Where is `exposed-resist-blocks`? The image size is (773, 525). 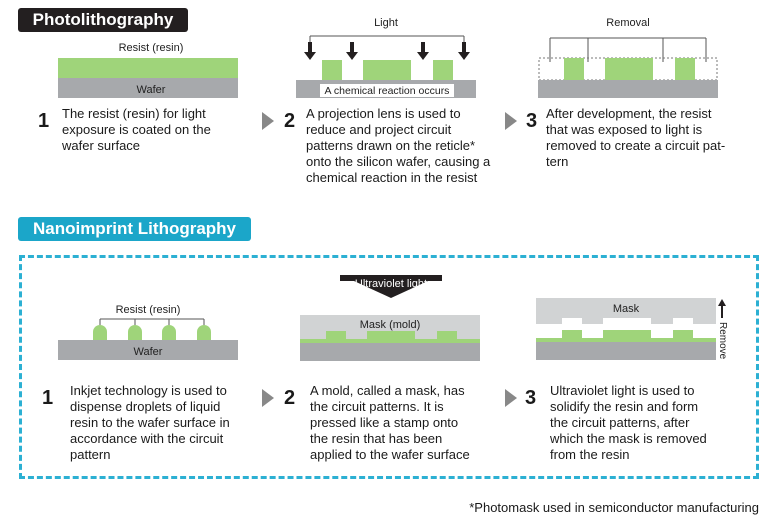 exposed-resist-blocks is located at coordinates (387, 70).